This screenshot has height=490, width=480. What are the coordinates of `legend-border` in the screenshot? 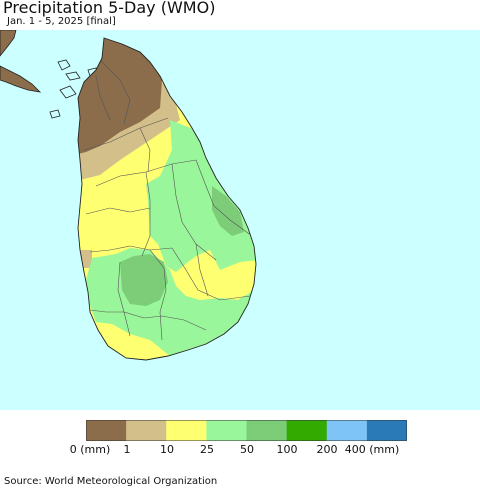 It's located at (246, 430).